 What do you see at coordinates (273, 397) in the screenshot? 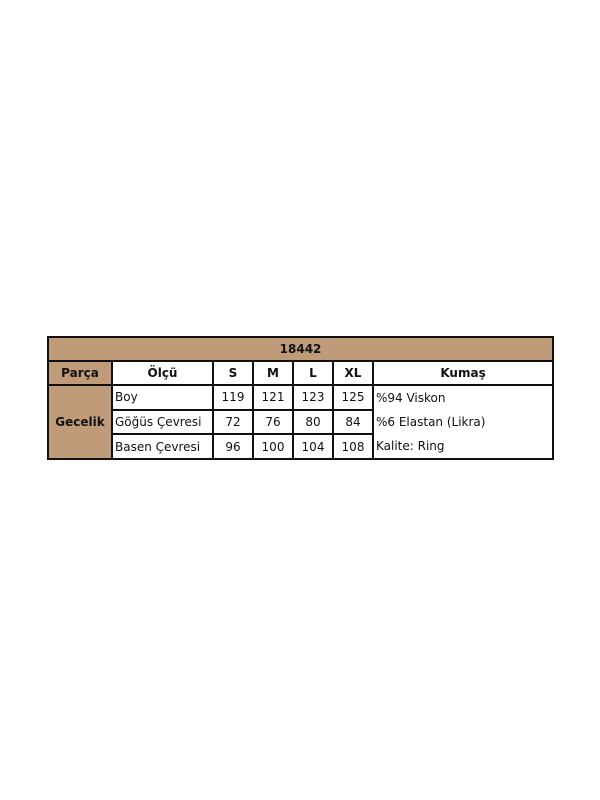
I see `value-cell: 121` at bounding box center [273, 397].